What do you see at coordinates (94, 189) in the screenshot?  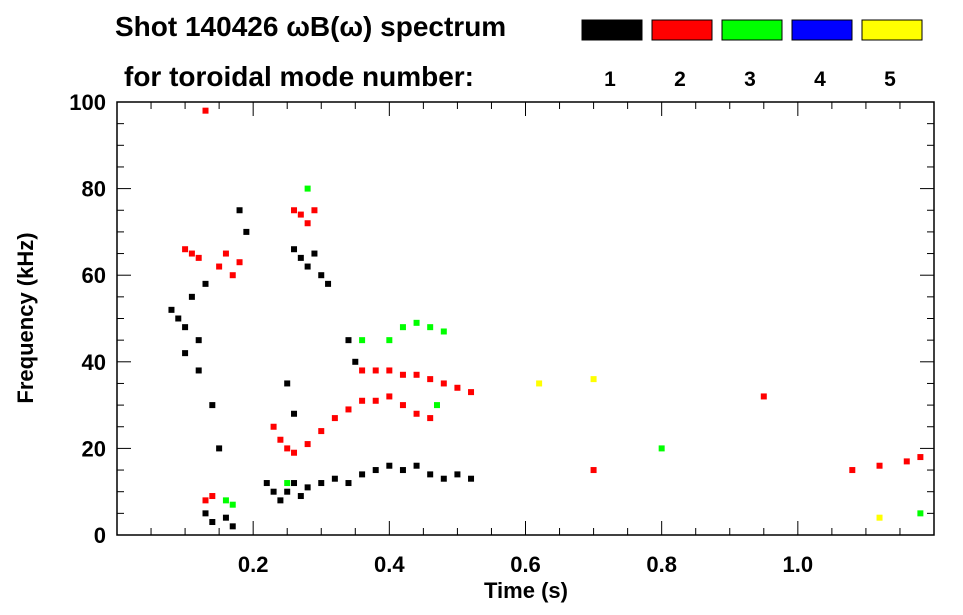 I see `y-tick-label: 80` at bounding box center [94, 189].